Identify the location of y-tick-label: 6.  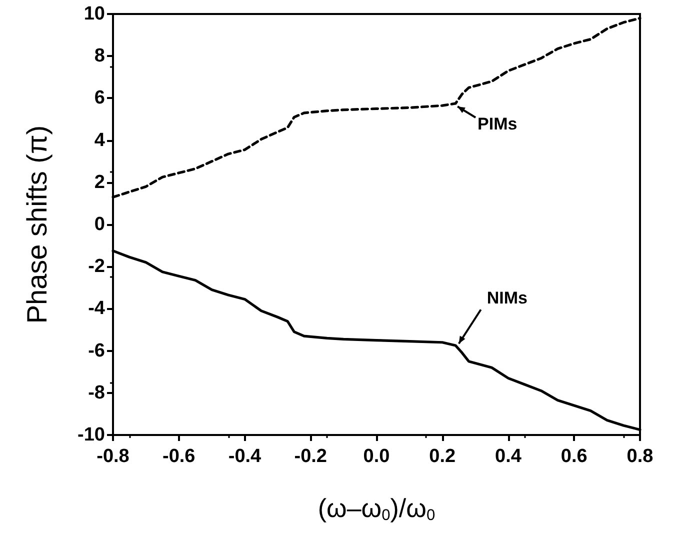
(99, 98).